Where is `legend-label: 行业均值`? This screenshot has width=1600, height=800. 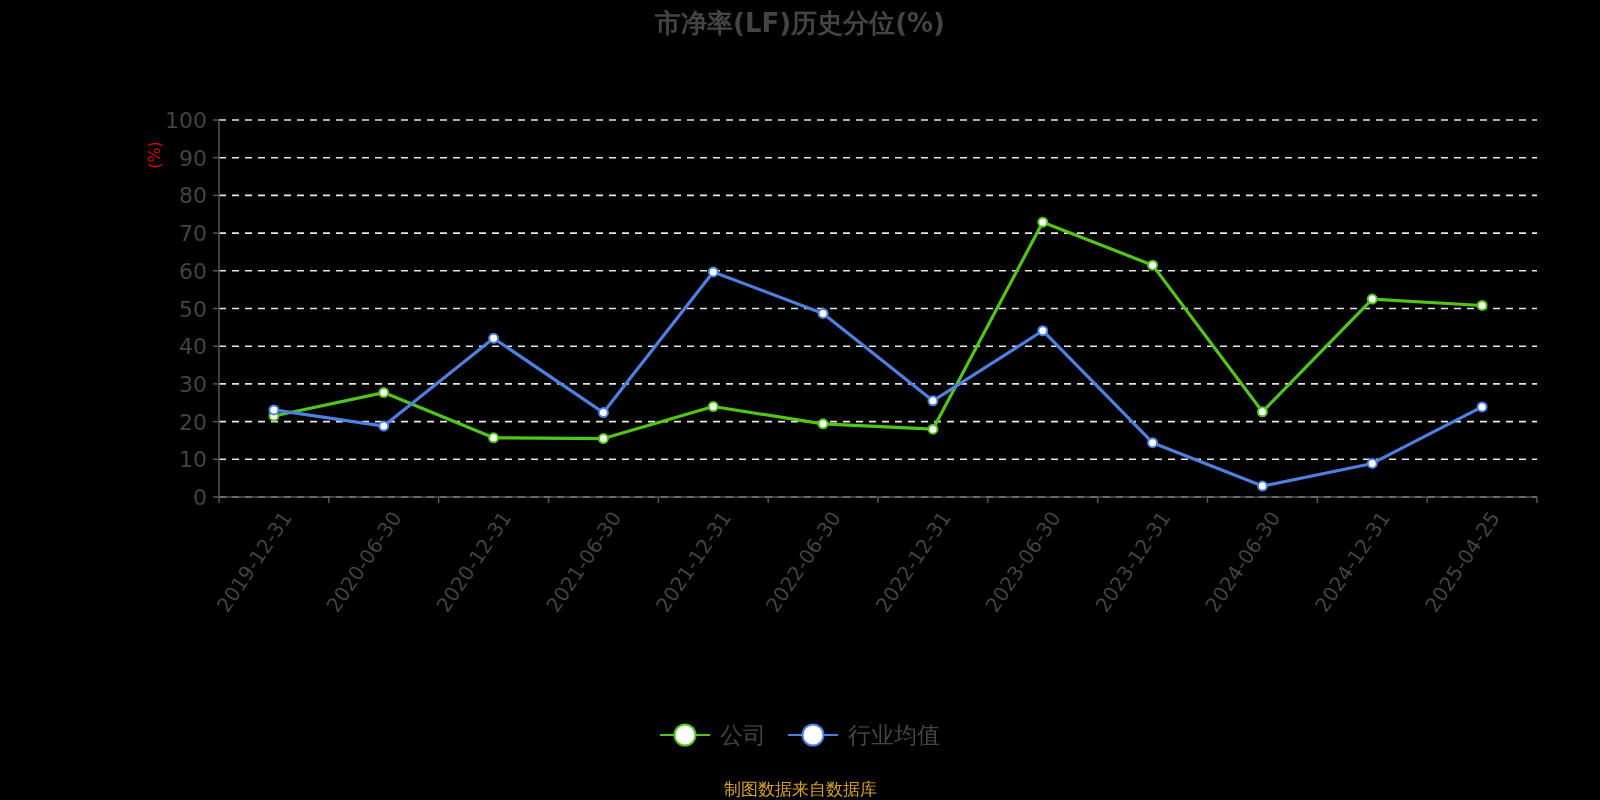 legend-label: 行业均值 is located at coordinates (894, 735).